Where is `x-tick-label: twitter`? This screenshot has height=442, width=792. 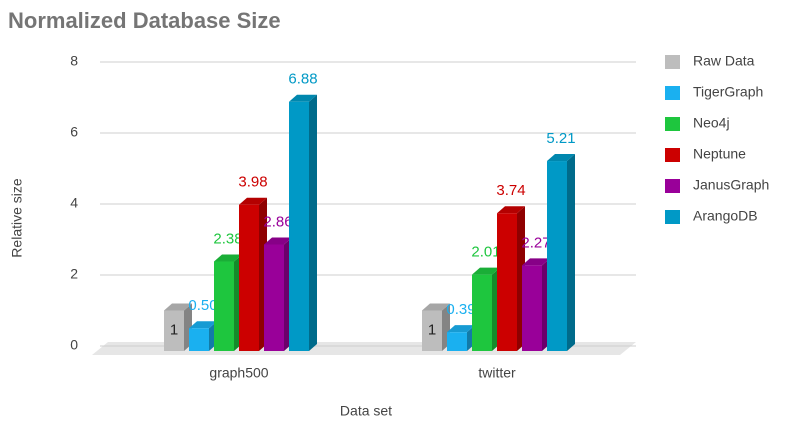 x-tick-label: twitter is located at coordinates (497, 373).